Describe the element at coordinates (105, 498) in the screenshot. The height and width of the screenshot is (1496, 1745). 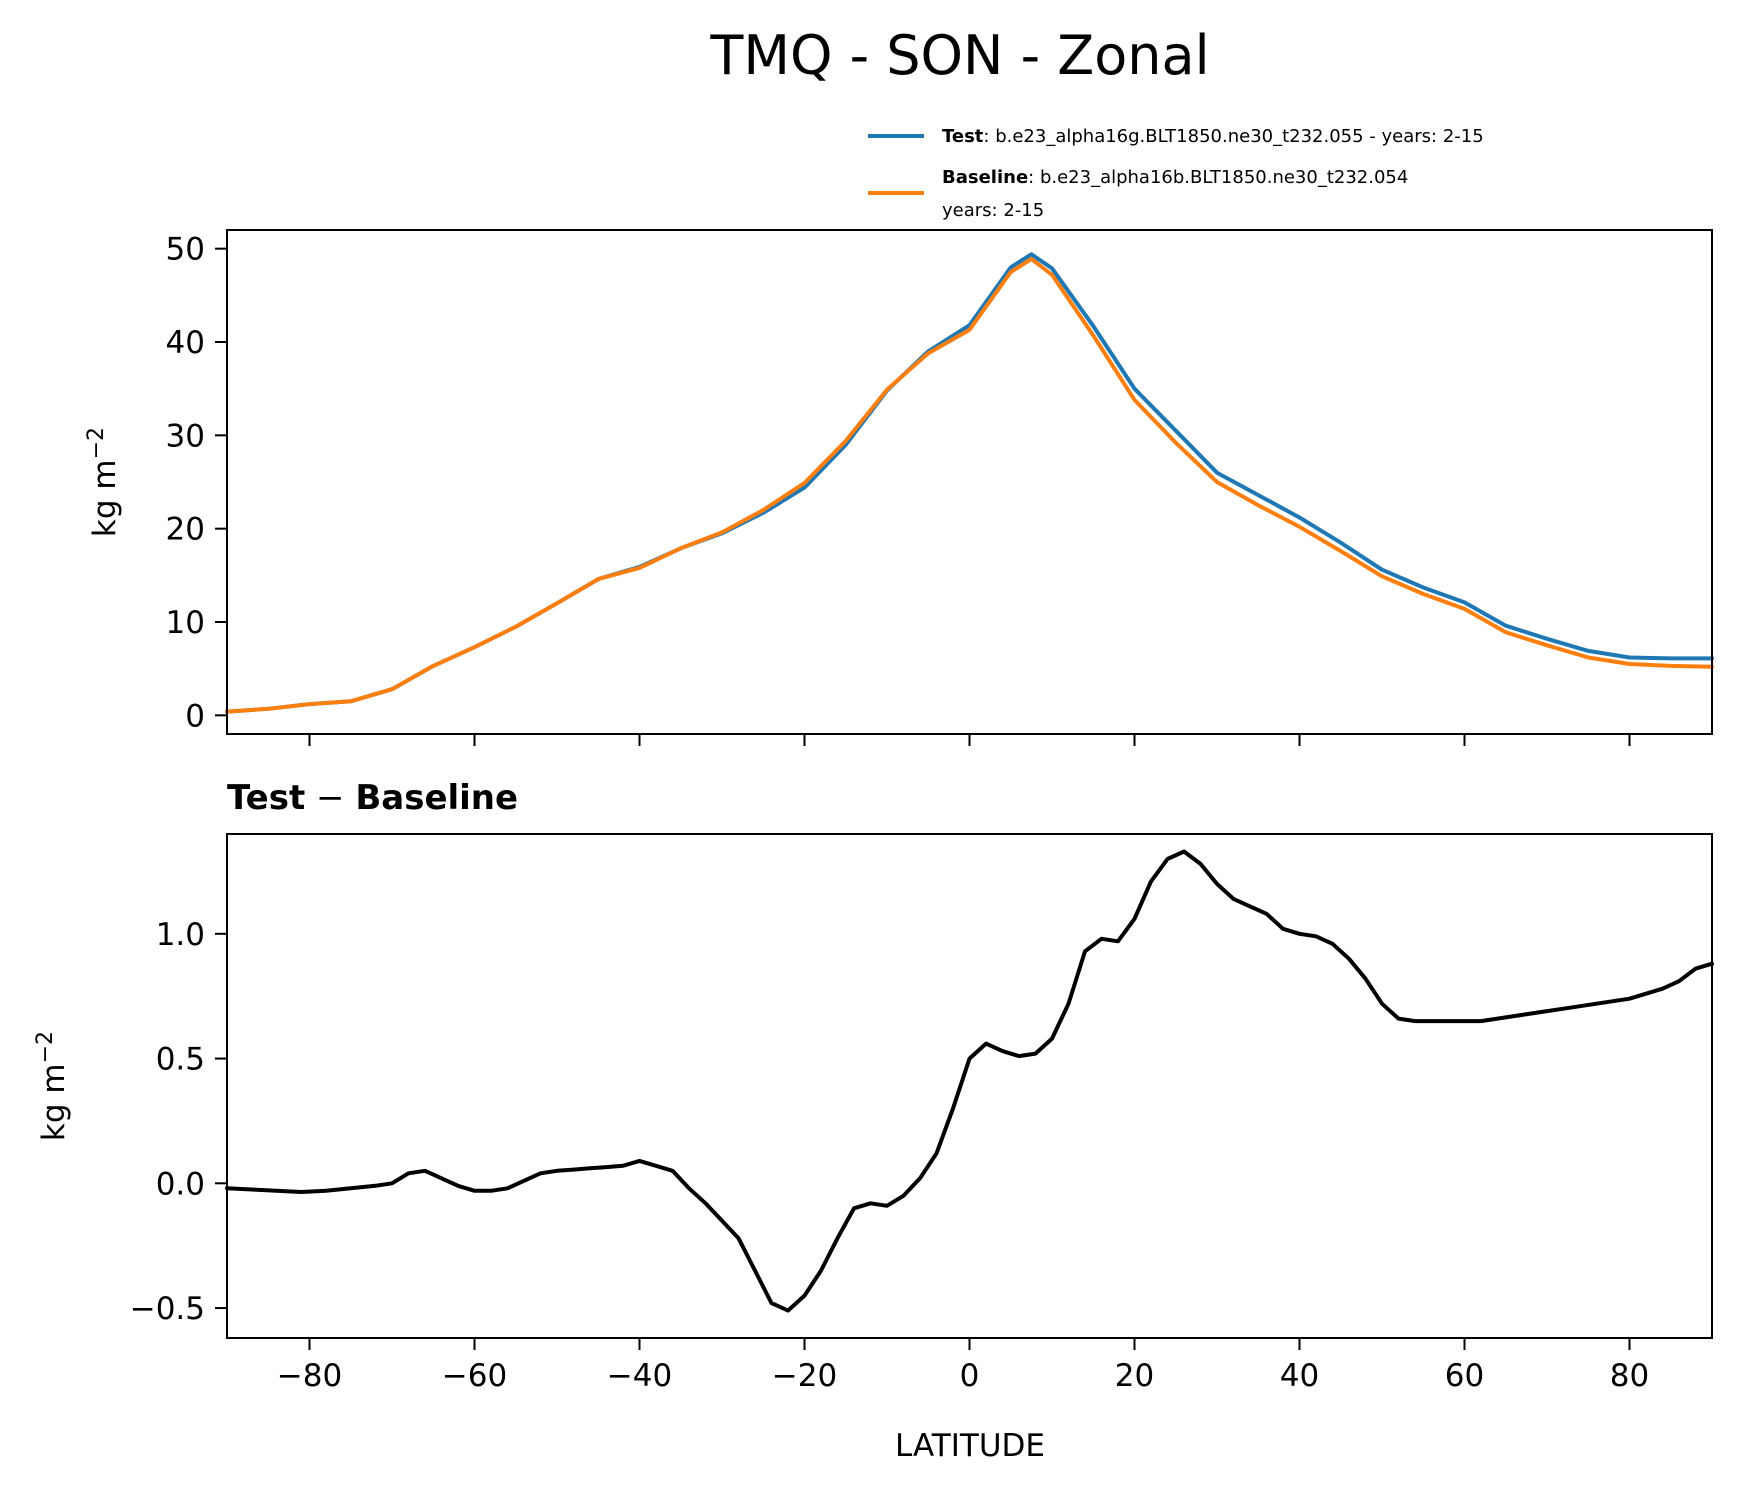
I see `top-y-axis-label-base: kg m` at that location.